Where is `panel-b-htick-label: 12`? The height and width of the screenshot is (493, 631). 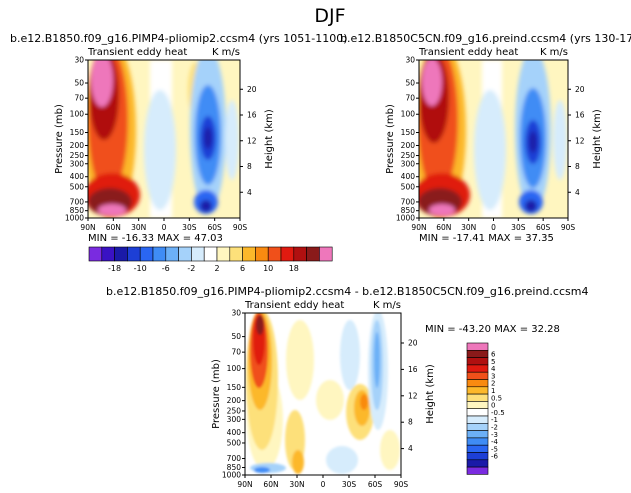 panel-b-htick-label: 12 is located at coordinates (580, 140).